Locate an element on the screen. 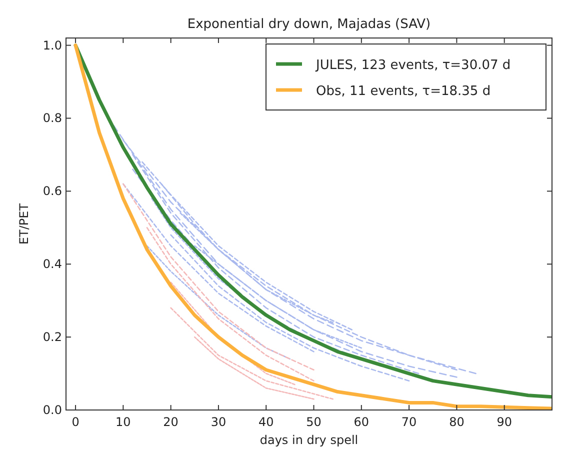  y-axis-title: ET/PET is located at coordinates (24, 223).